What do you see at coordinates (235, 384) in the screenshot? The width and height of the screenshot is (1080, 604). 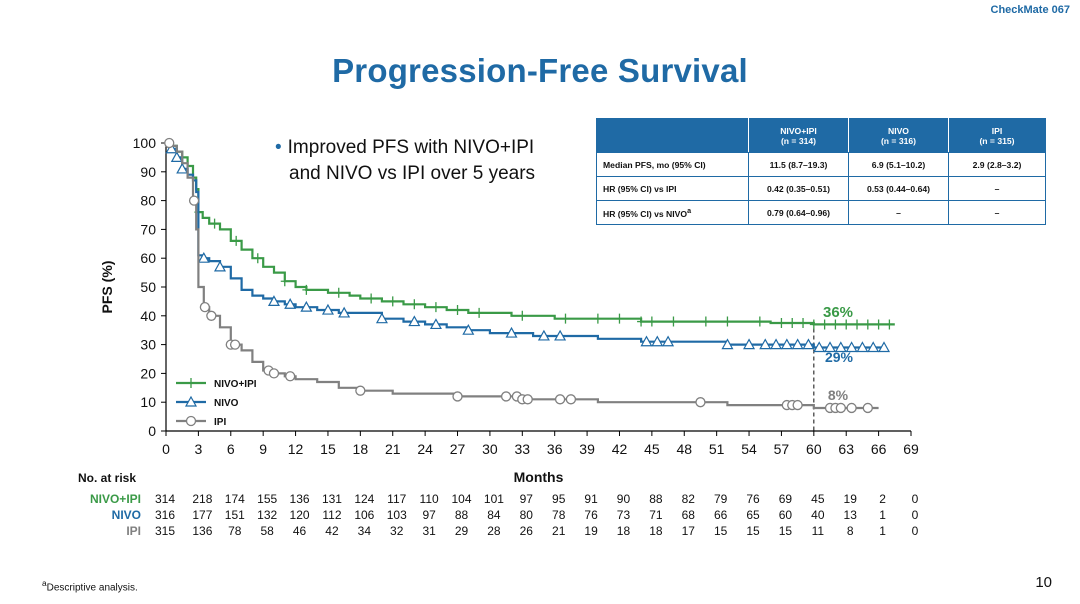 I see `legend-label: NIVO+IPI` at bounding box center [235, 384].